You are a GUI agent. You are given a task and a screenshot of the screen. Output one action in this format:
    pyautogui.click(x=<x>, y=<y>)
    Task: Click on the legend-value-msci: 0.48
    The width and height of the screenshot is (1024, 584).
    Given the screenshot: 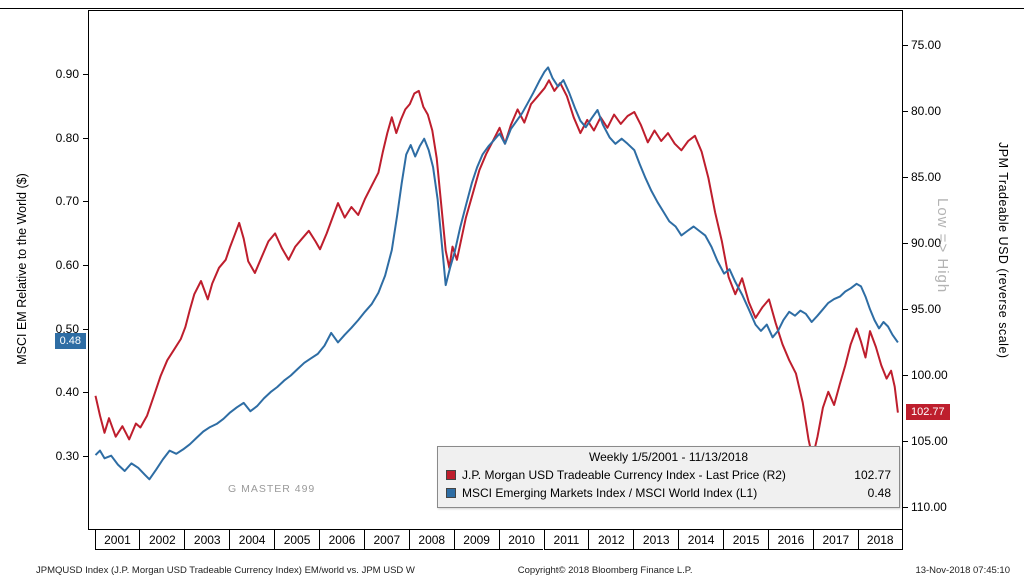 What is the action you would take?
    pyautogui.click(x=879, y=493)
    